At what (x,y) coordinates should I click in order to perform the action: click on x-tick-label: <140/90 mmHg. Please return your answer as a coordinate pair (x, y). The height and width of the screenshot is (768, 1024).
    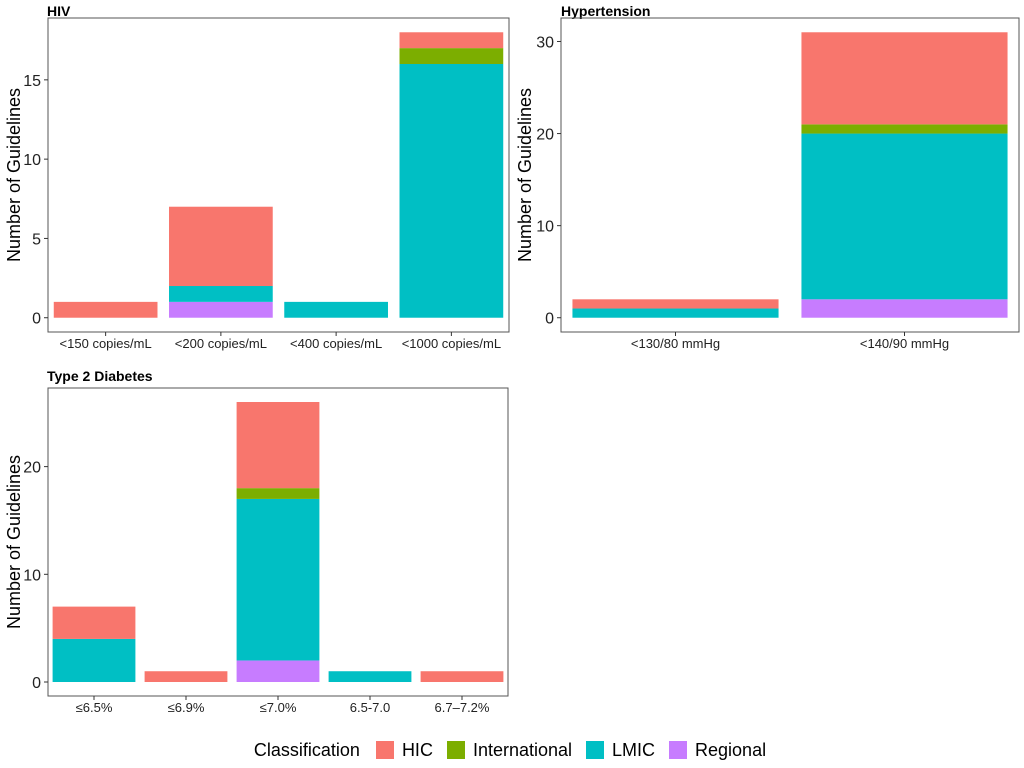
    Looking at the image, I should click on (904, 343).